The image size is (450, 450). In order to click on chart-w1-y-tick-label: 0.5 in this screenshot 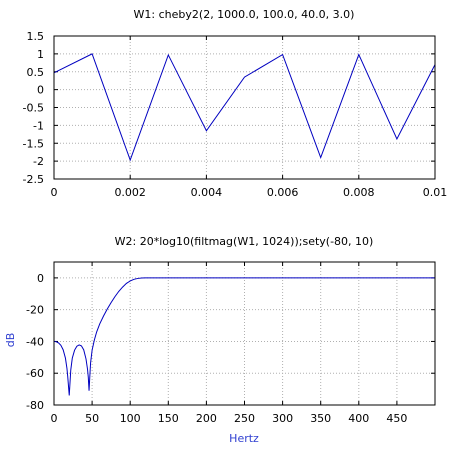, I will do `click(36, 72)`.